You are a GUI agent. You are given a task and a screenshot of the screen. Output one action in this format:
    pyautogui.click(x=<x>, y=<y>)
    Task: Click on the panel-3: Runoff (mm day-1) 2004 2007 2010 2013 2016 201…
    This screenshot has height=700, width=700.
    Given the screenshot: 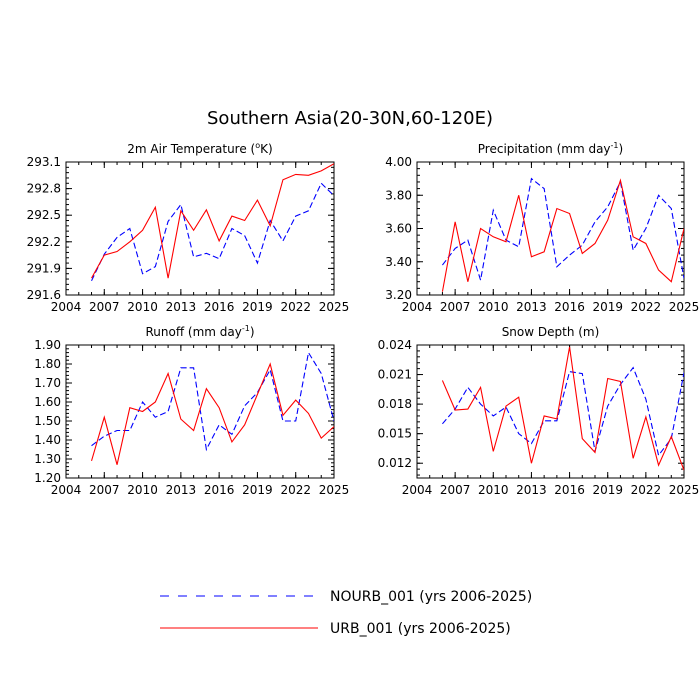 What is the action you would take?
    pyautogui.click(x=191, y=410)
    